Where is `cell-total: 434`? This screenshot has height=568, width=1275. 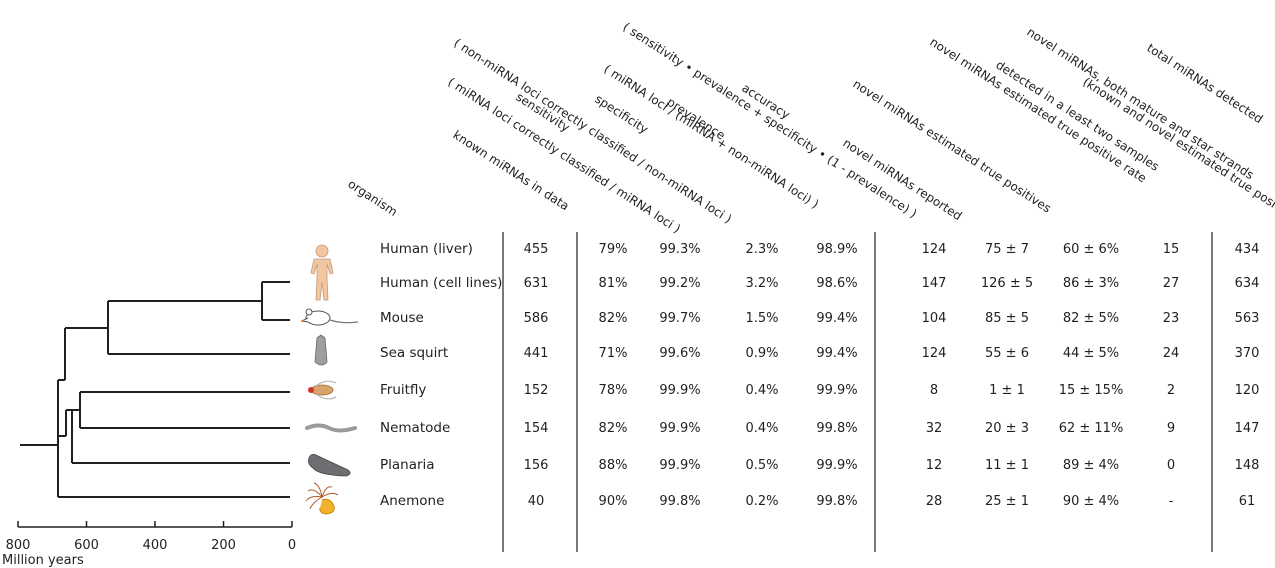
cell-total: 434 is located at coordinates (1247, 249).